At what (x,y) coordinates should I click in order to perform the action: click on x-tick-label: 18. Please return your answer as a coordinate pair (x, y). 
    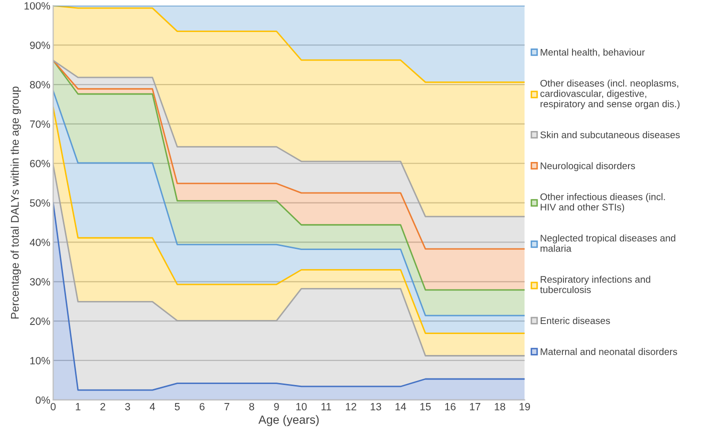
    Looking at the image, I should click on (500, 406).